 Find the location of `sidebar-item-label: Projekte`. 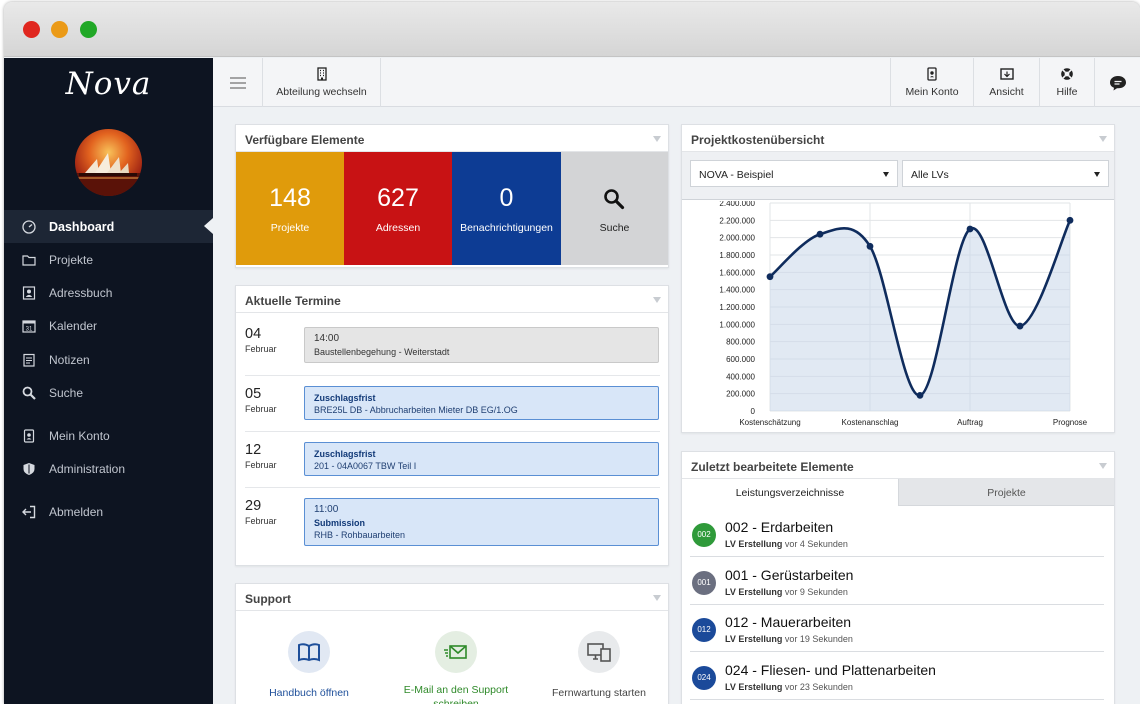

sidebar-item-label: Projekte is located at coordinates (71, 259).